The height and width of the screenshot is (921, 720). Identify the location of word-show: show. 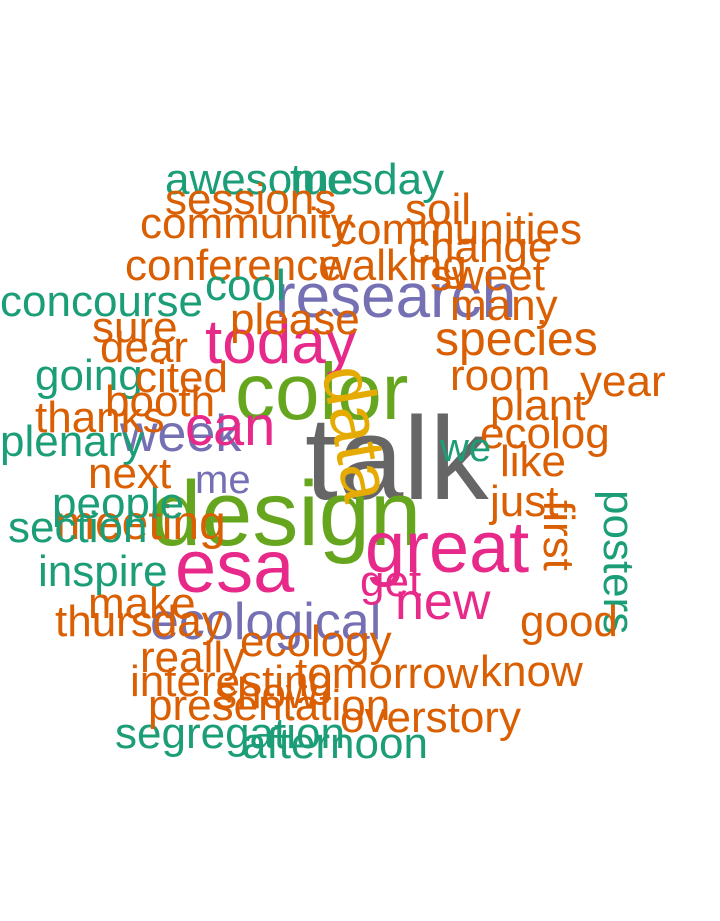
(266, 693).